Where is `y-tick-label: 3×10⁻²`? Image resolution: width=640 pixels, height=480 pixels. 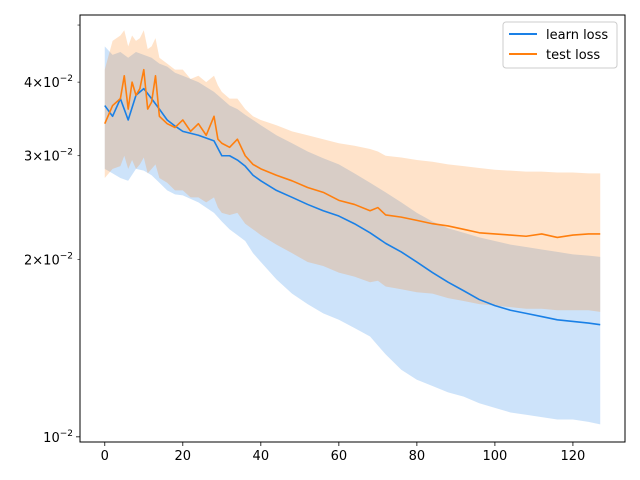 y-tick-label: 3×10⁻² is located at coordinates (48, 156).